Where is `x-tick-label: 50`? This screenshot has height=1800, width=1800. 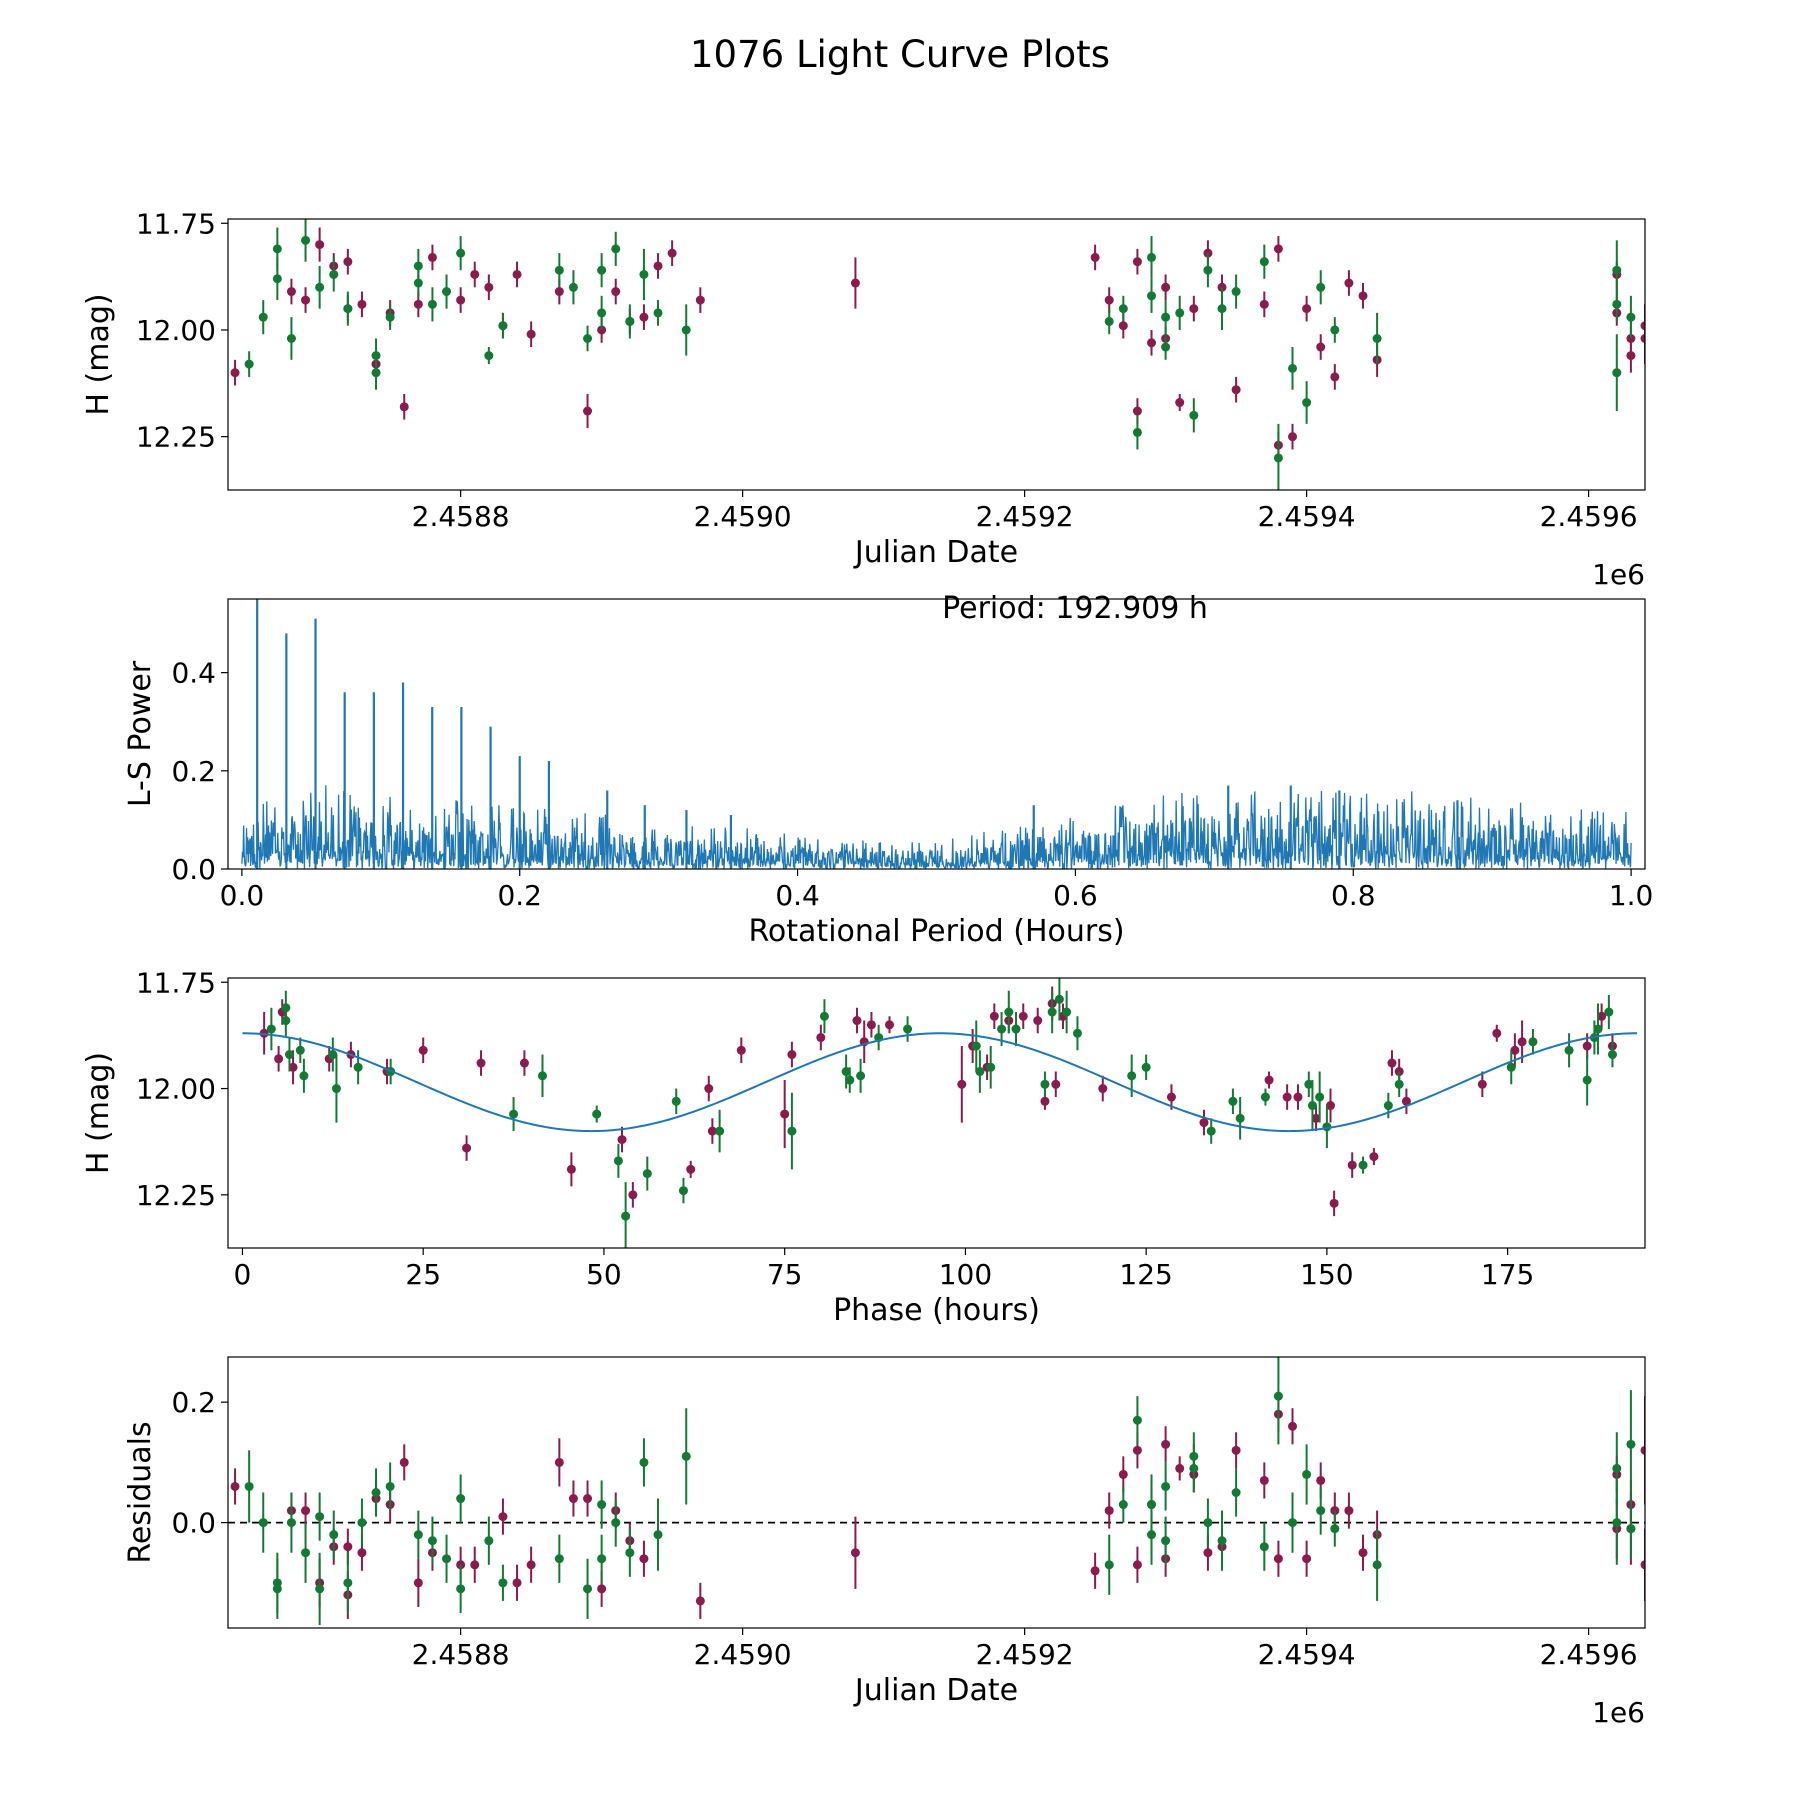
x-tick-label: 50 is located at coordinates (604, 1274).